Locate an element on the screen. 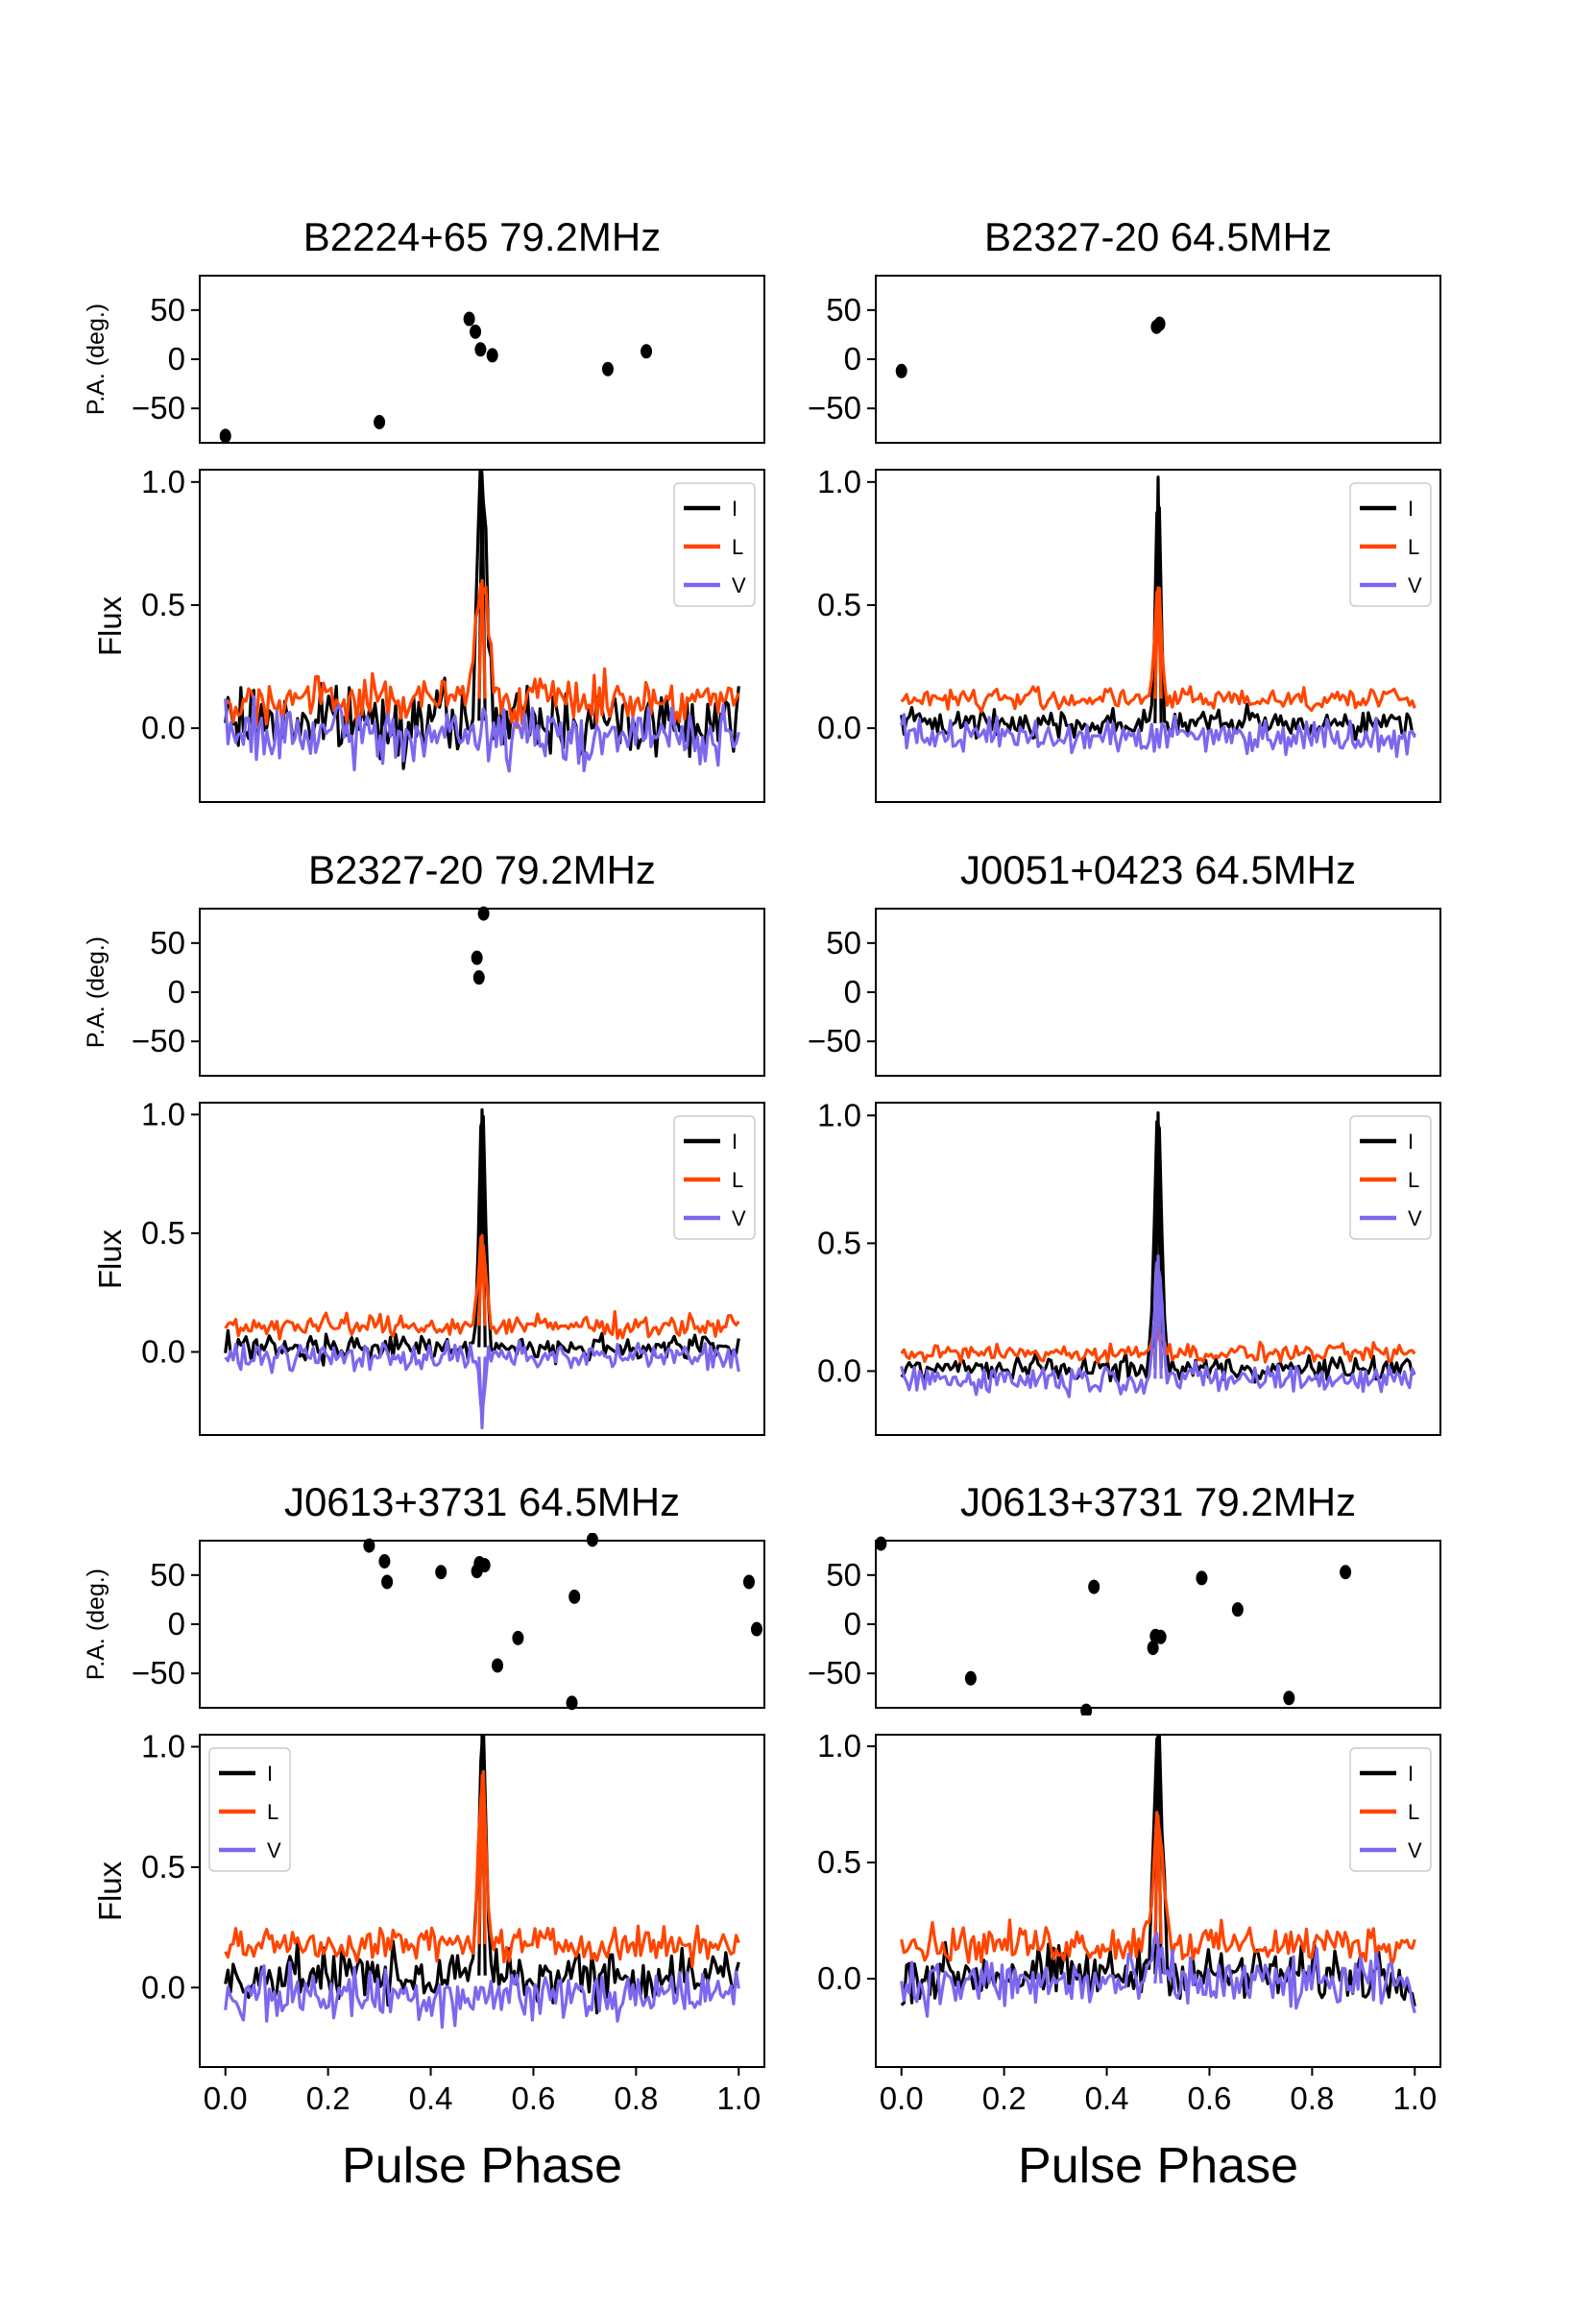 The width and height of the screenshot is (1596, 2311). panel-3-title: B2327-20 79.2MHz is located at coordinates (482, 869).